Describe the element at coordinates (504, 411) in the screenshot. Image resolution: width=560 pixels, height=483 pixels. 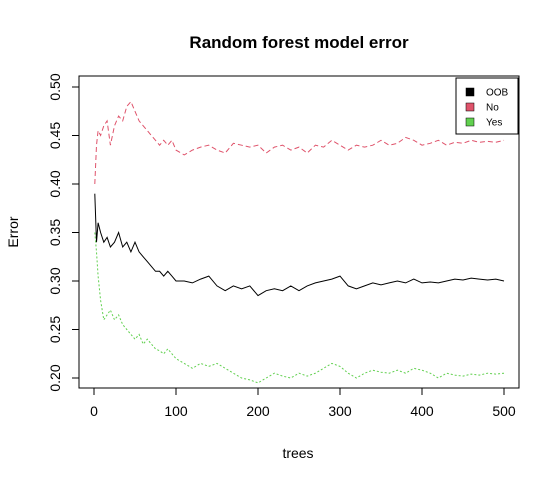
I see `x-tick-label: 500` at that location.